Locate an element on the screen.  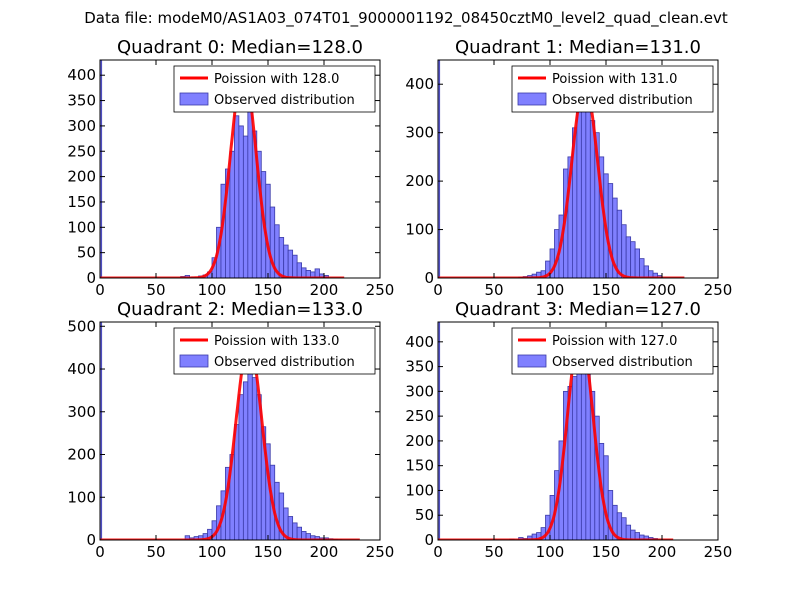
legend: Poission with 133.0 Observed distribution is located at coordinates (274, 351).